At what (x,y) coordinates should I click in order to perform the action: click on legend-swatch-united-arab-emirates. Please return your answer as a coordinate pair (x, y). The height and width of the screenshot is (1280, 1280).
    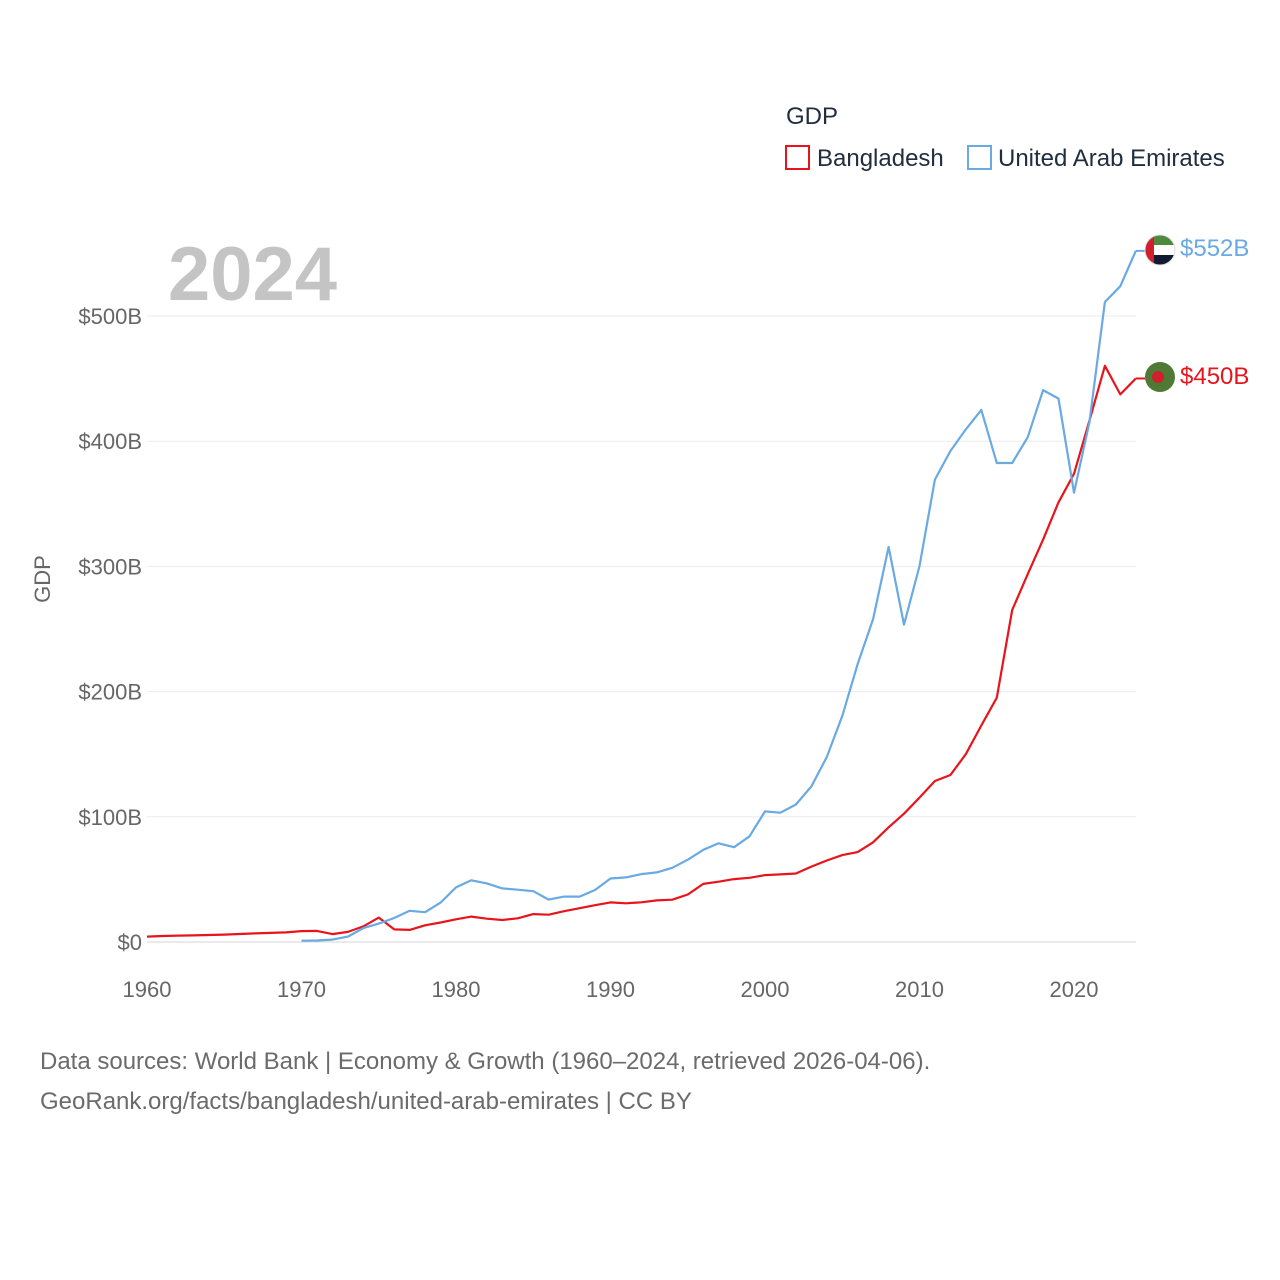
    Looking at the image, I should click on (979, 157).